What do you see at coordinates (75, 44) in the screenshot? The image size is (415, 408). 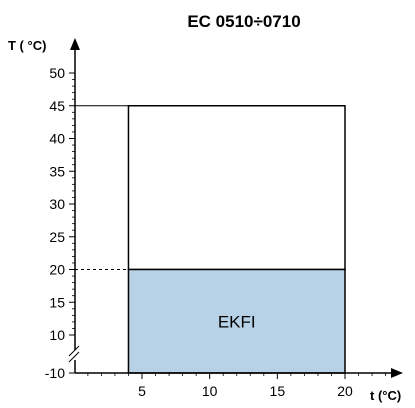 I see `y-axis-arrow` at bounding box center [75, 44].